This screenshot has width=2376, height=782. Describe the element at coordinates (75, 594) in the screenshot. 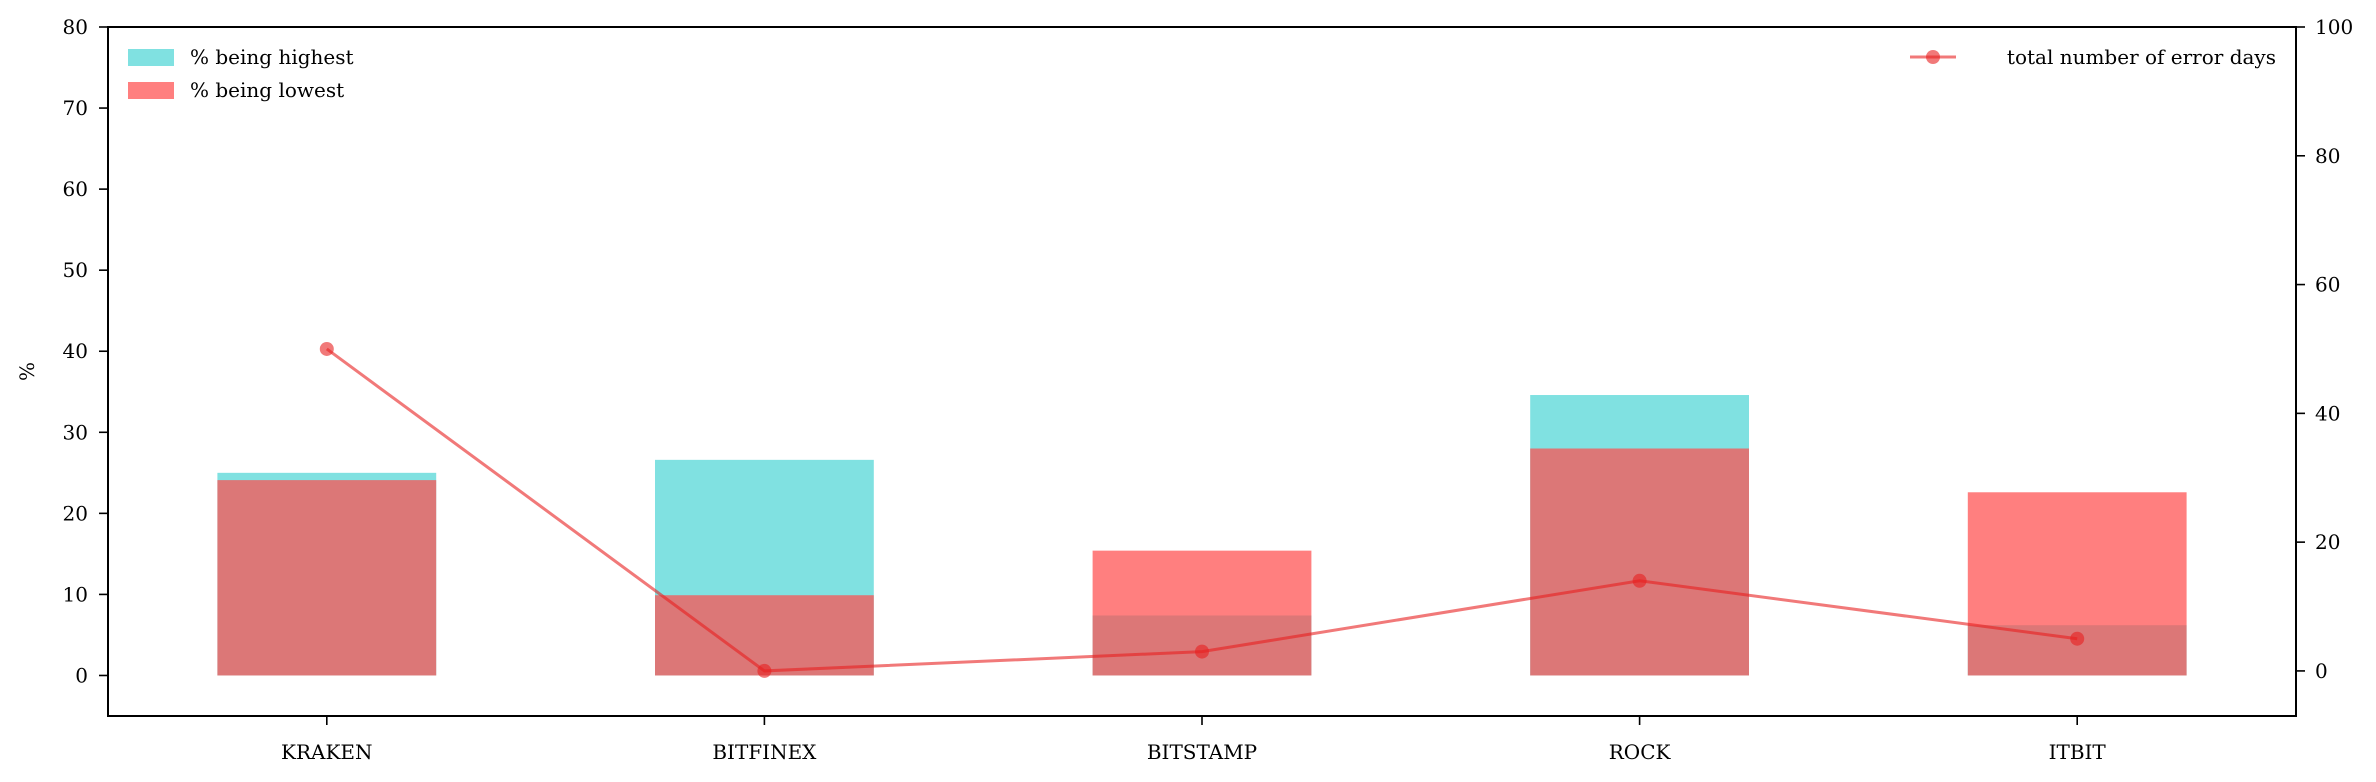

I see `y-tick-label: 10` at that location.